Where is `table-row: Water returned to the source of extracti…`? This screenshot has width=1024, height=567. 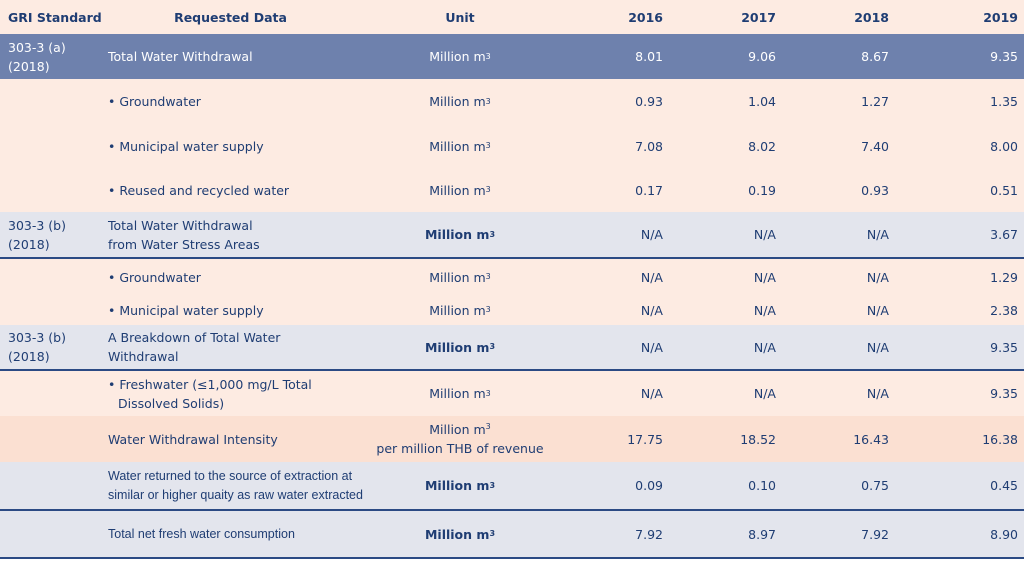
table-row: Water returned to the source of extracti… is located at coordinates (512, 485).